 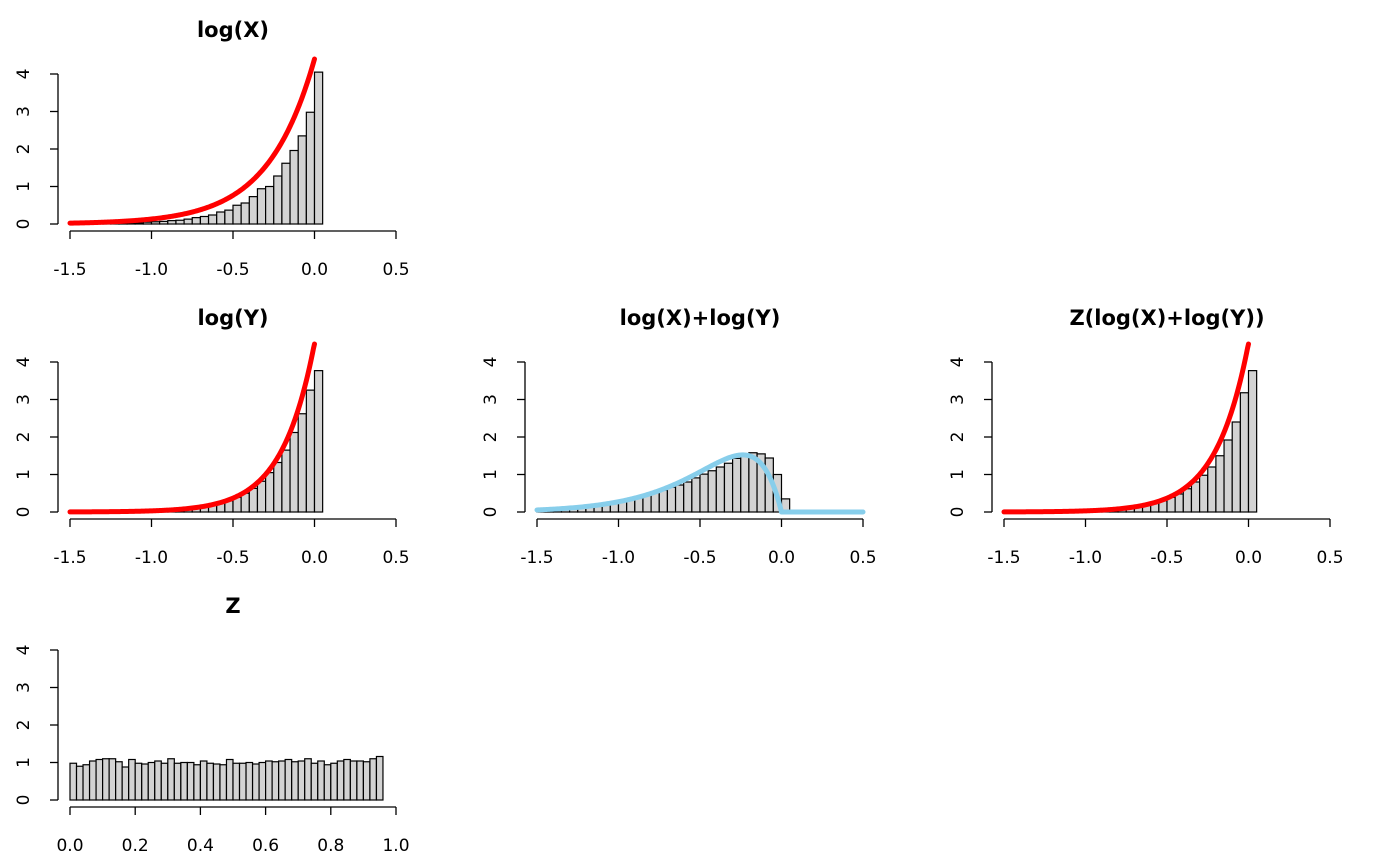 I want to click on x-tick-label: 0.2, so click(x=135, y=846).